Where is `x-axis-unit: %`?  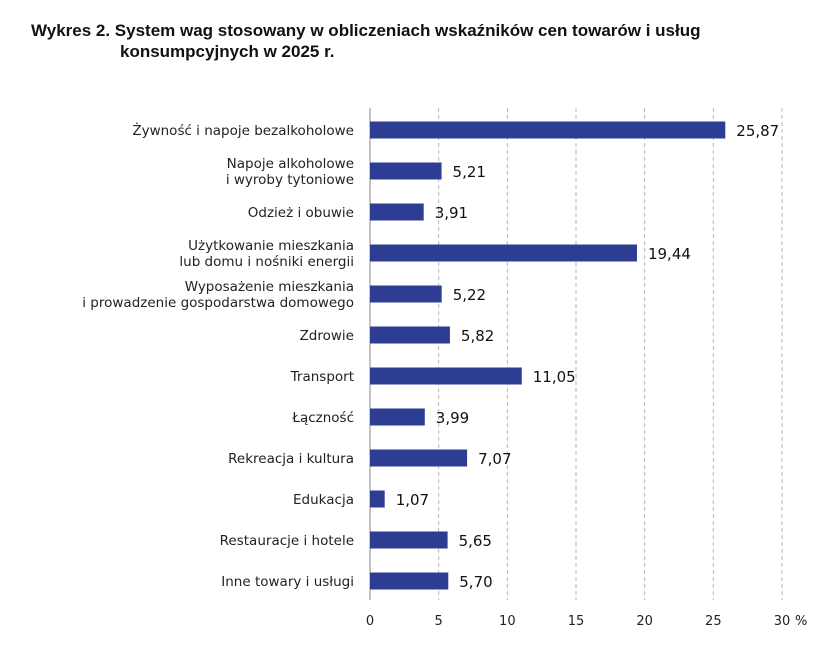
x-axis-unit: % is located at coordinates (801, 621).